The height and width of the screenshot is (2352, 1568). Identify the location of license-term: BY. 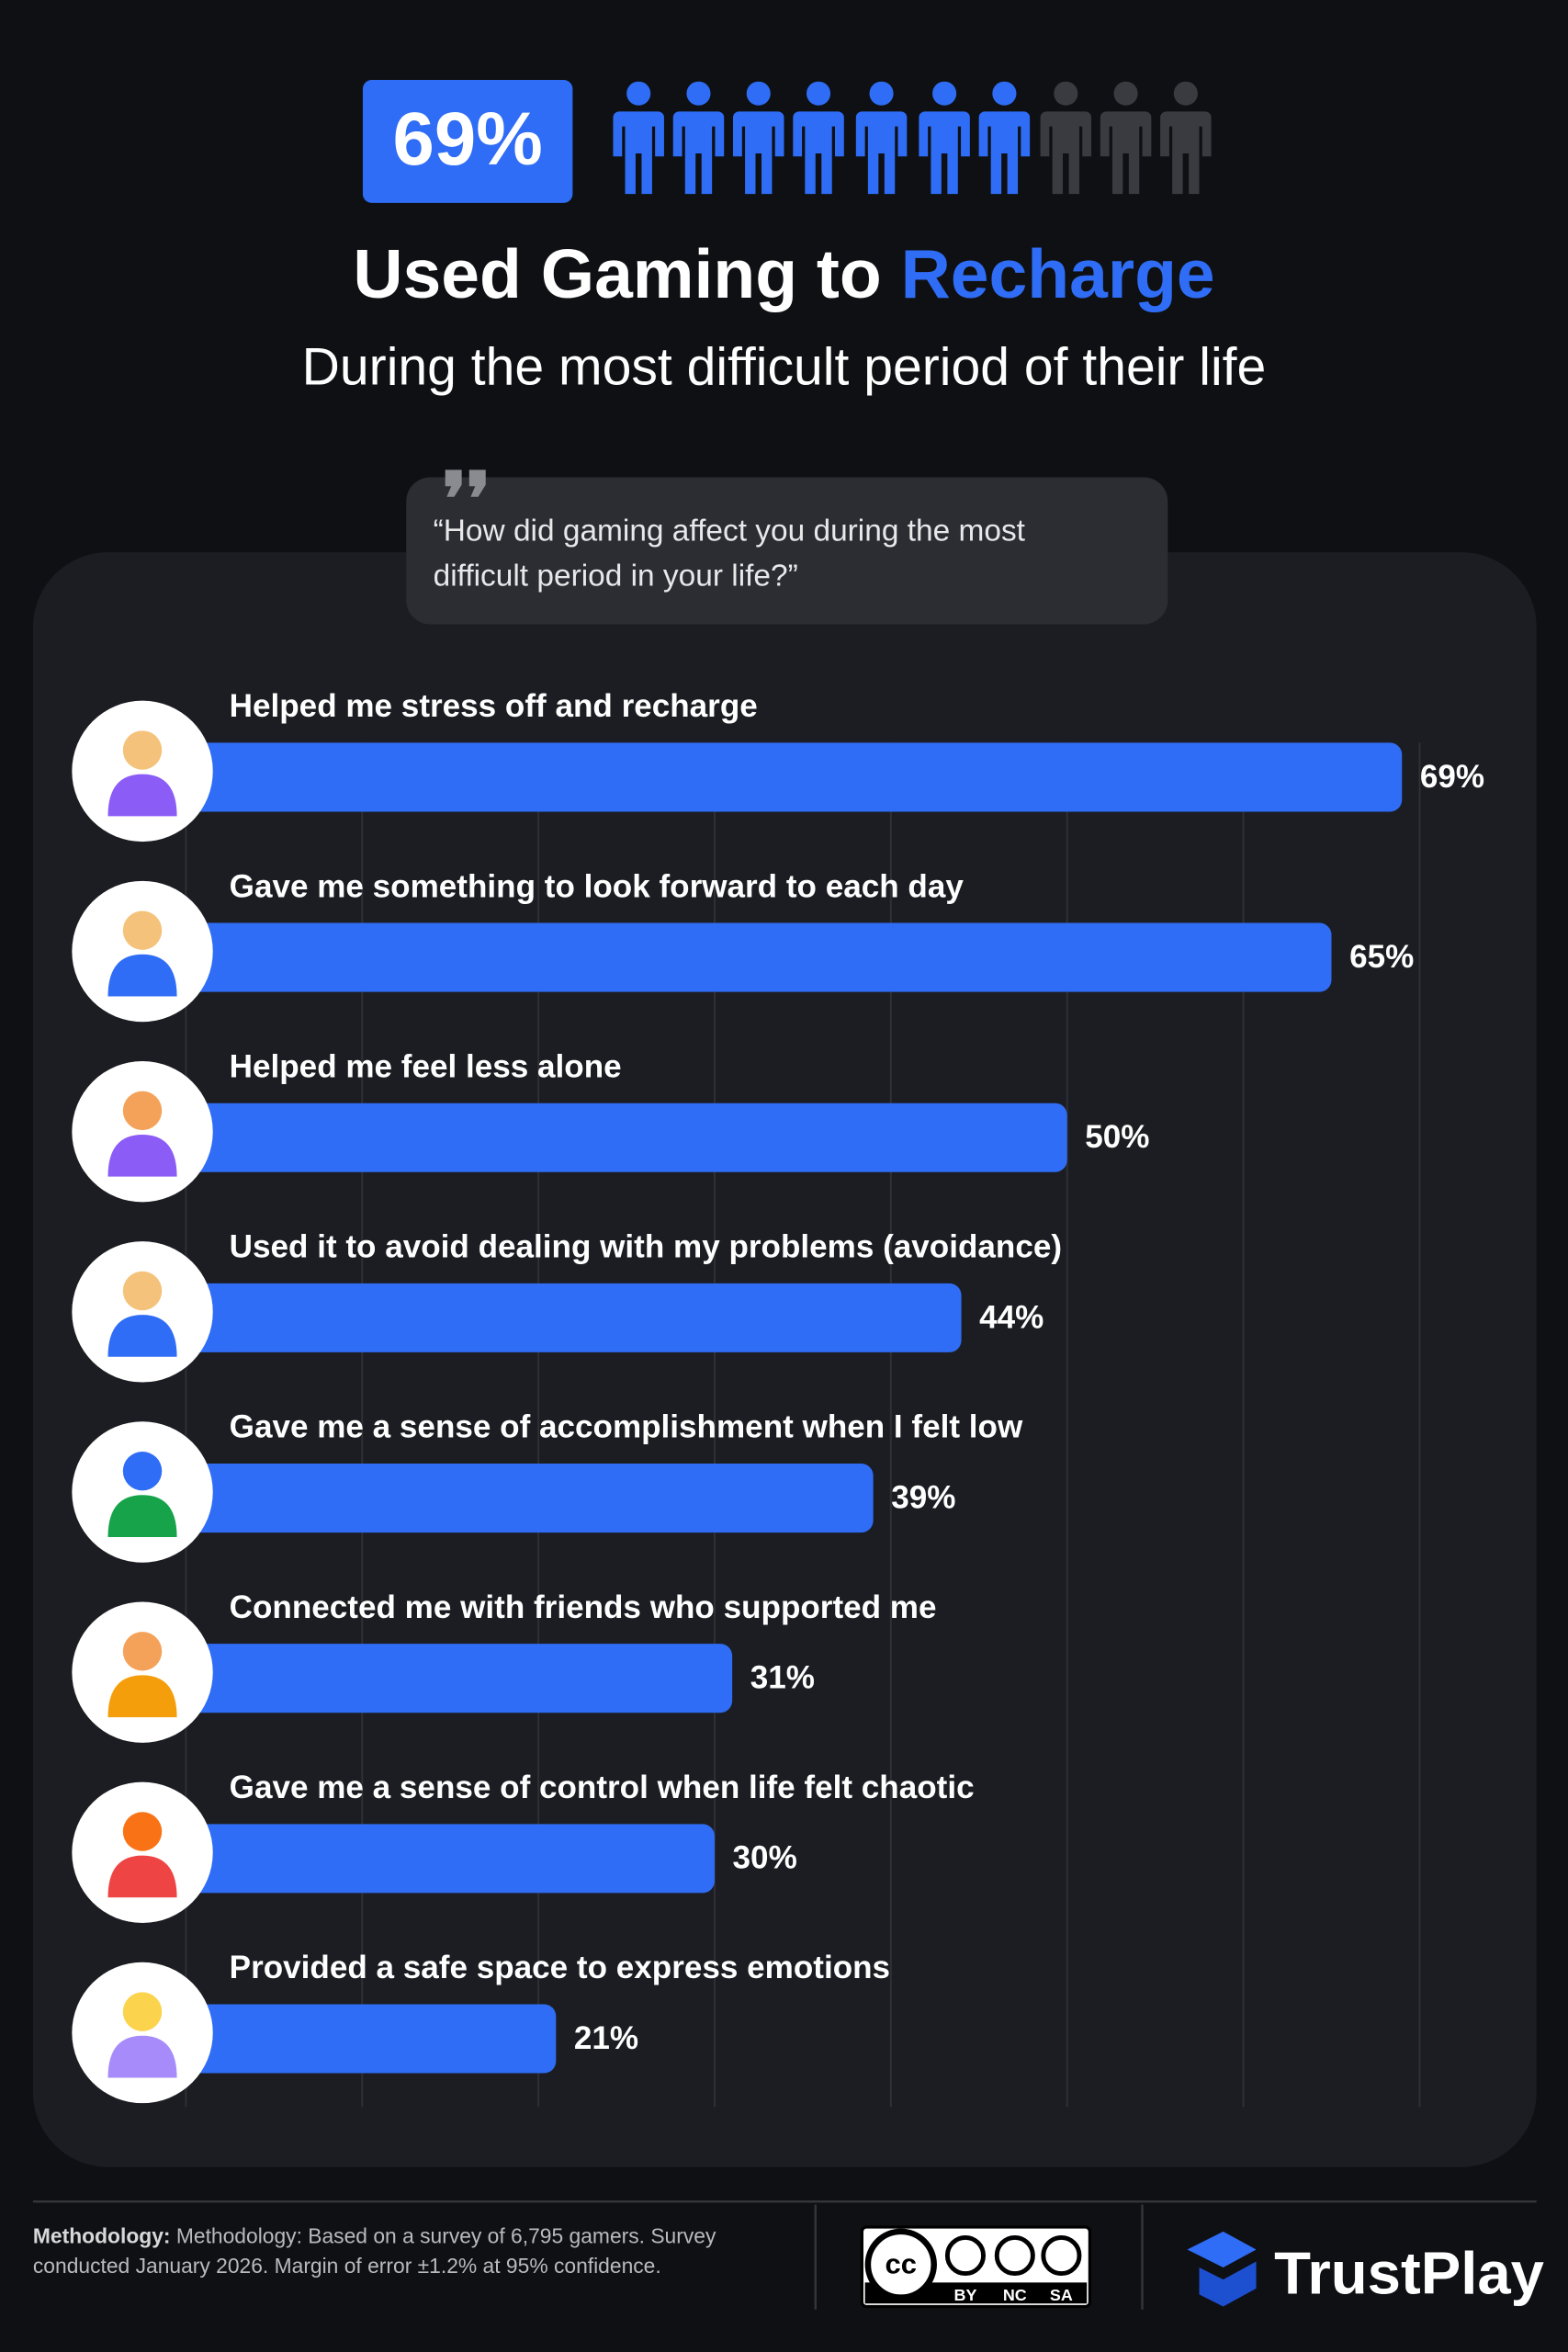
(966, 2295).